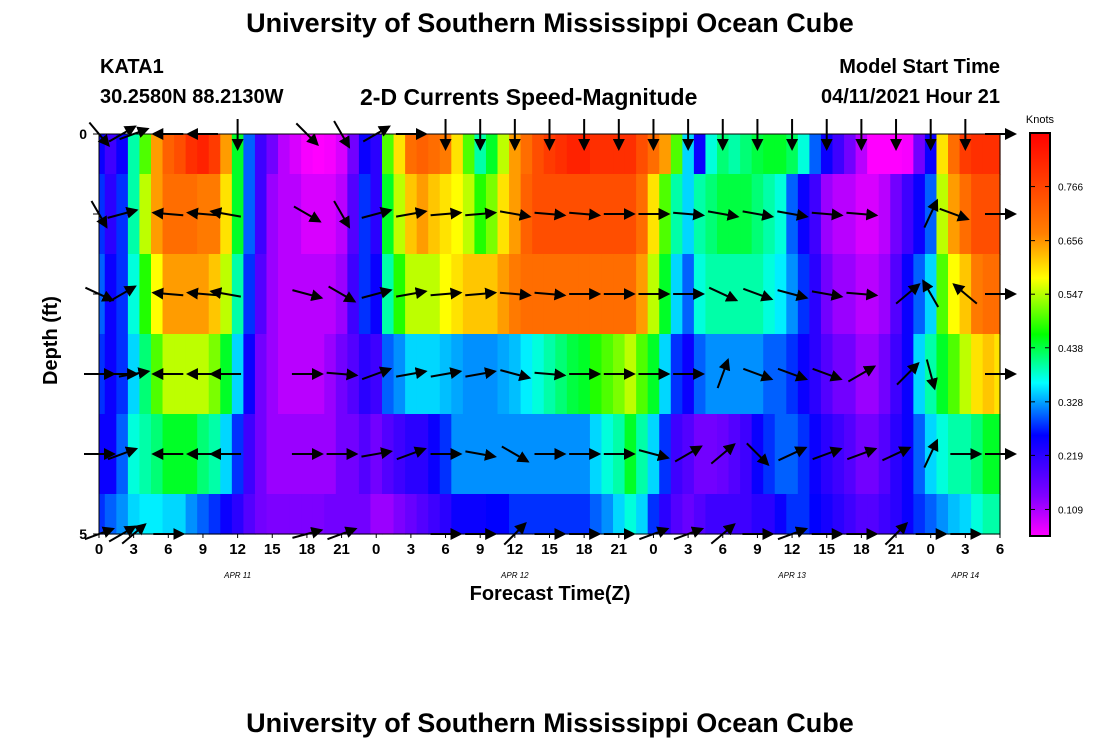 Image resolution: width=1100 pixels, height=750 pixels. I want to click on date-label: APR 13, so click(791, 575).